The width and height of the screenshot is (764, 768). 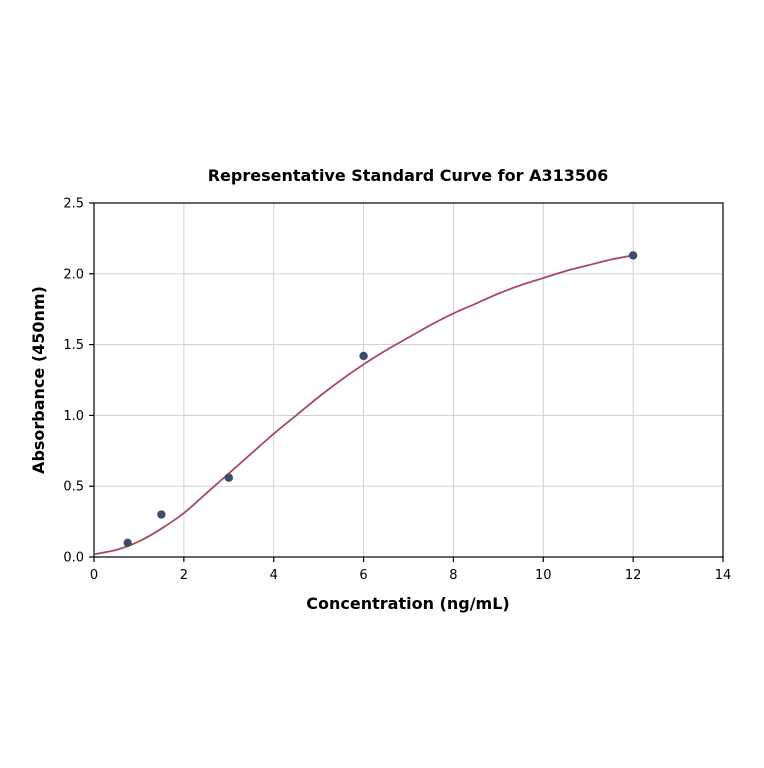 I want to click on x-tick-label: 10, so click(x=543, y=575).